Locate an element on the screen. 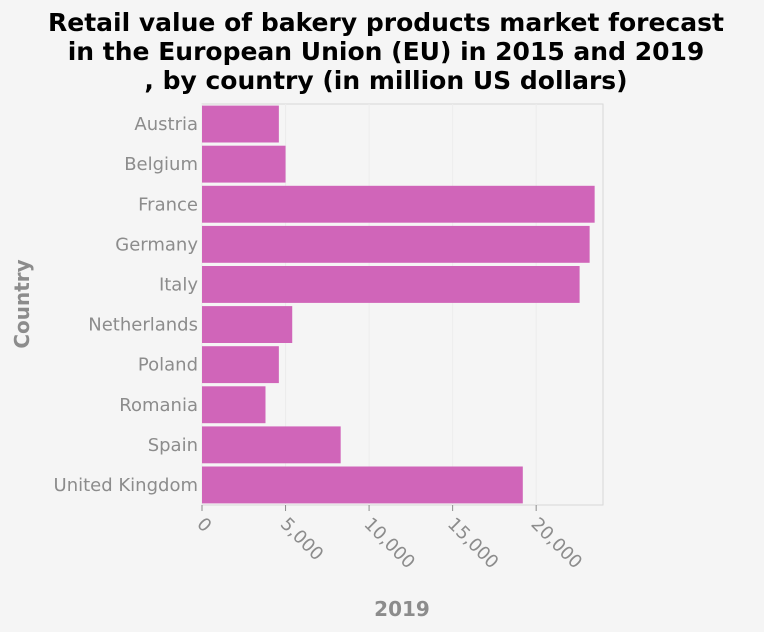  category-label-netherlands: Netherlands is located at coordinates (143, 325).